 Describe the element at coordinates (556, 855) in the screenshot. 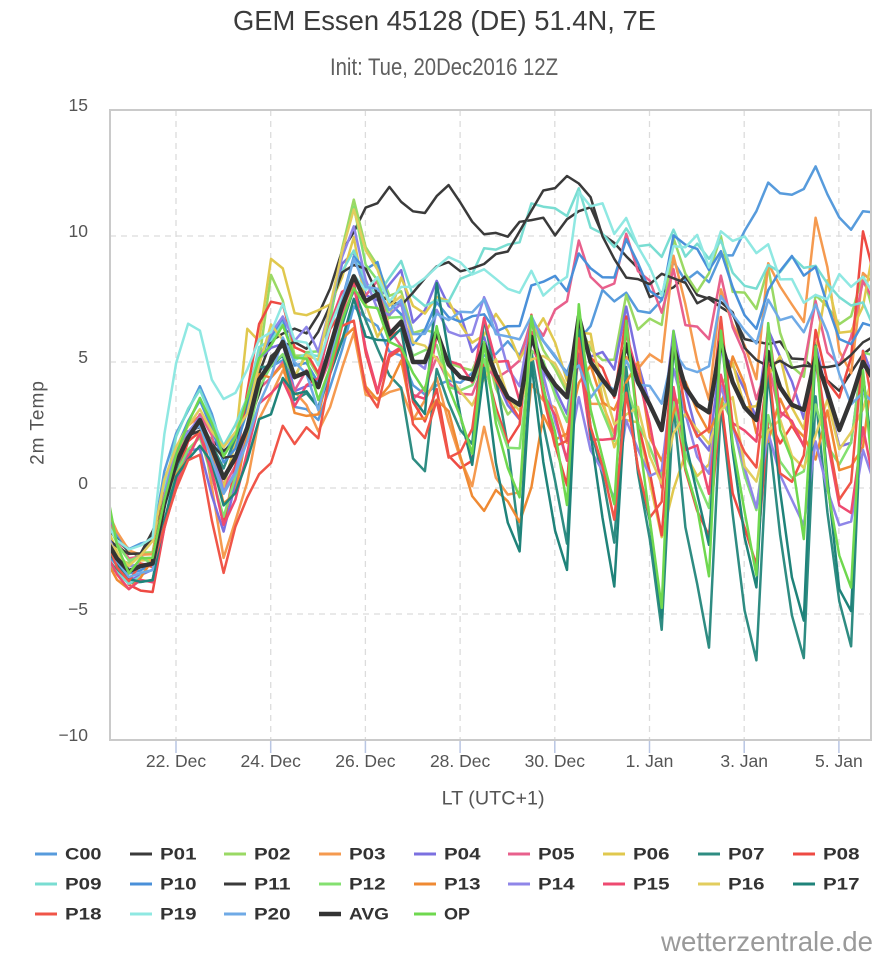

I see `svg-text: P05` at that location.